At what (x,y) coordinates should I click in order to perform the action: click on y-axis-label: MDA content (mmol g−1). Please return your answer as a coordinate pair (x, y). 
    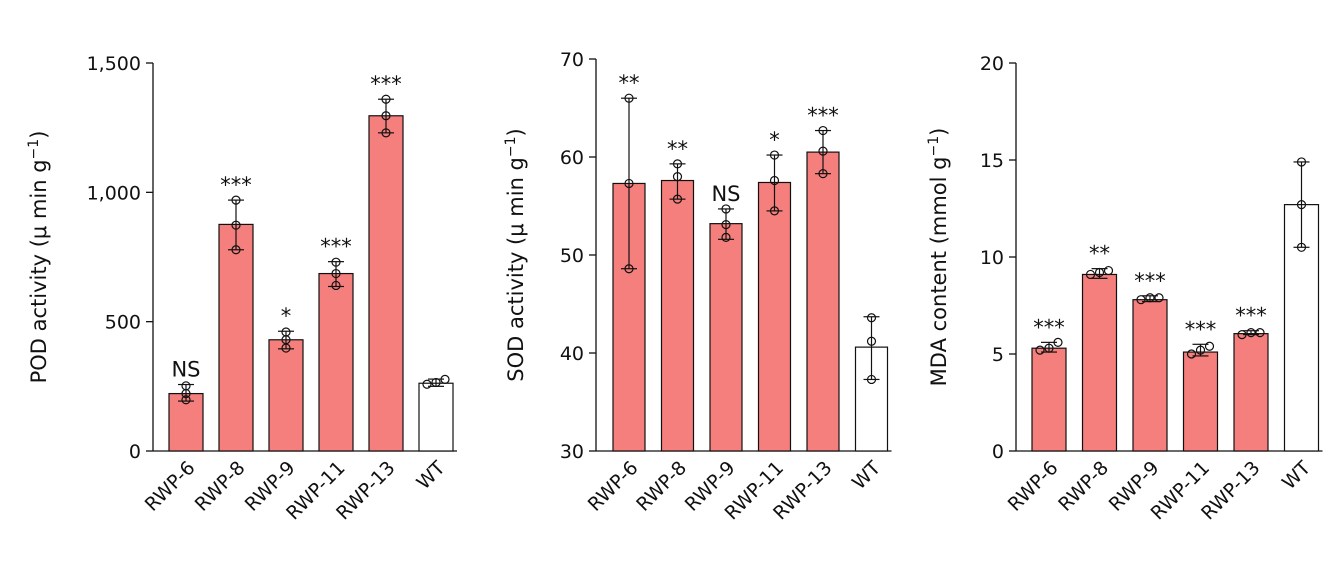
    Looking at the image, I should click on (938, 257).